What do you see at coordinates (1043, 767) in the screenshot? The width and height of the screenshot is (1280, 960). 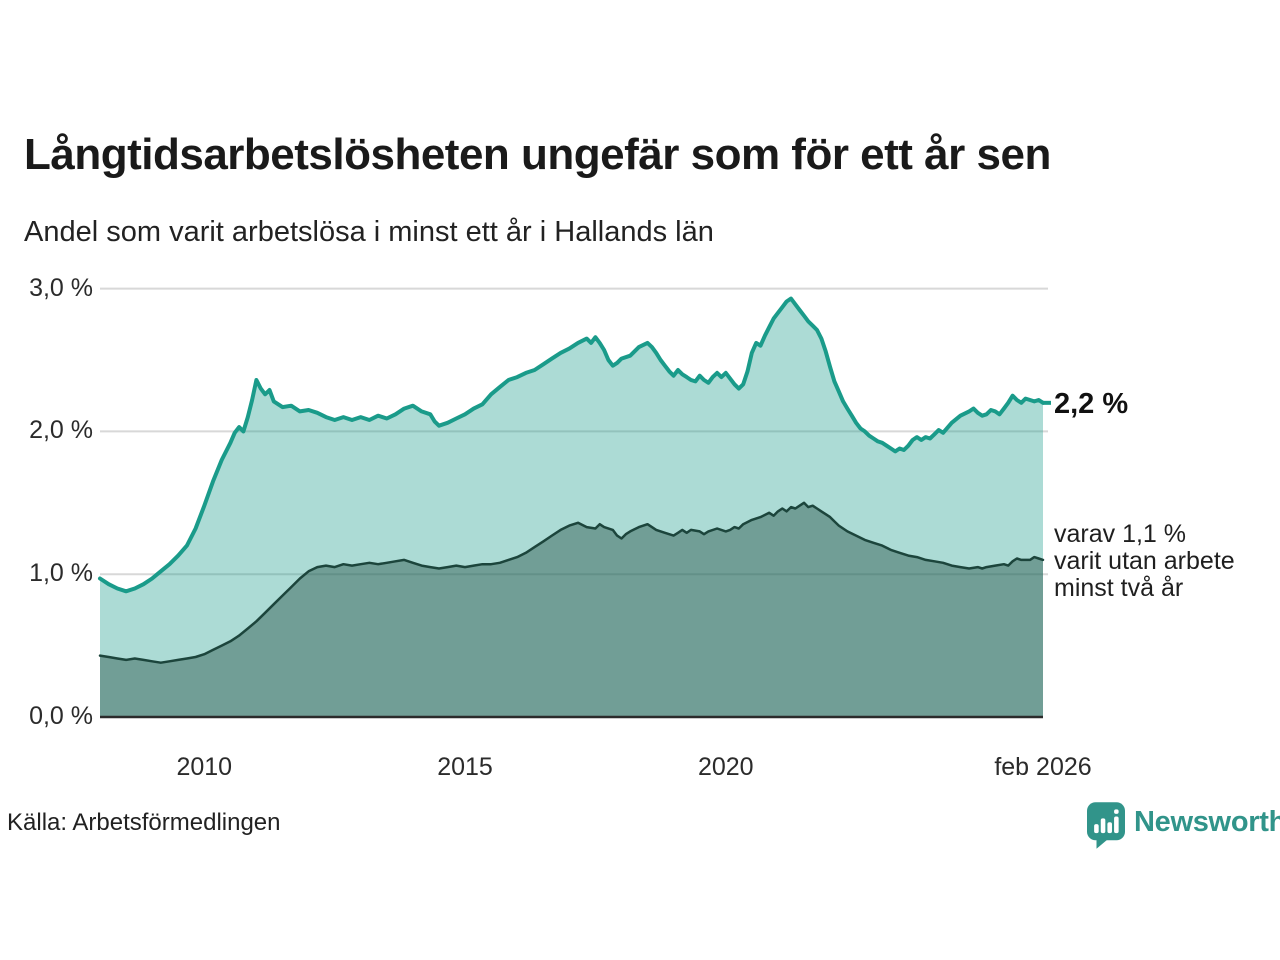 I see `x-tick-label: feb 2026` at bounding box center [1043, 767].